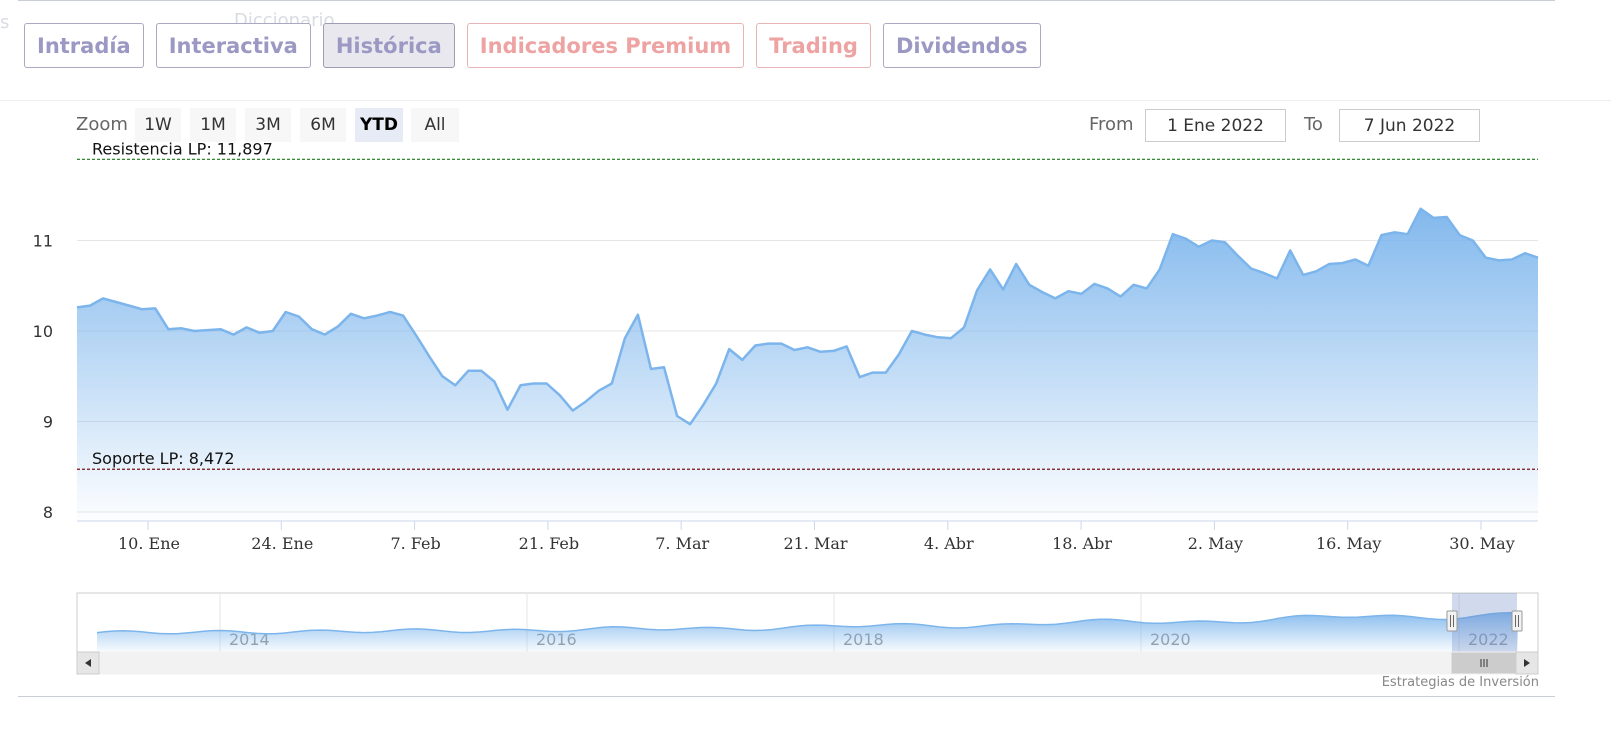  Describe the element at coordinates (233, 45) in the screenshot. I see `tab-interactiva: Interactiva` at that location.